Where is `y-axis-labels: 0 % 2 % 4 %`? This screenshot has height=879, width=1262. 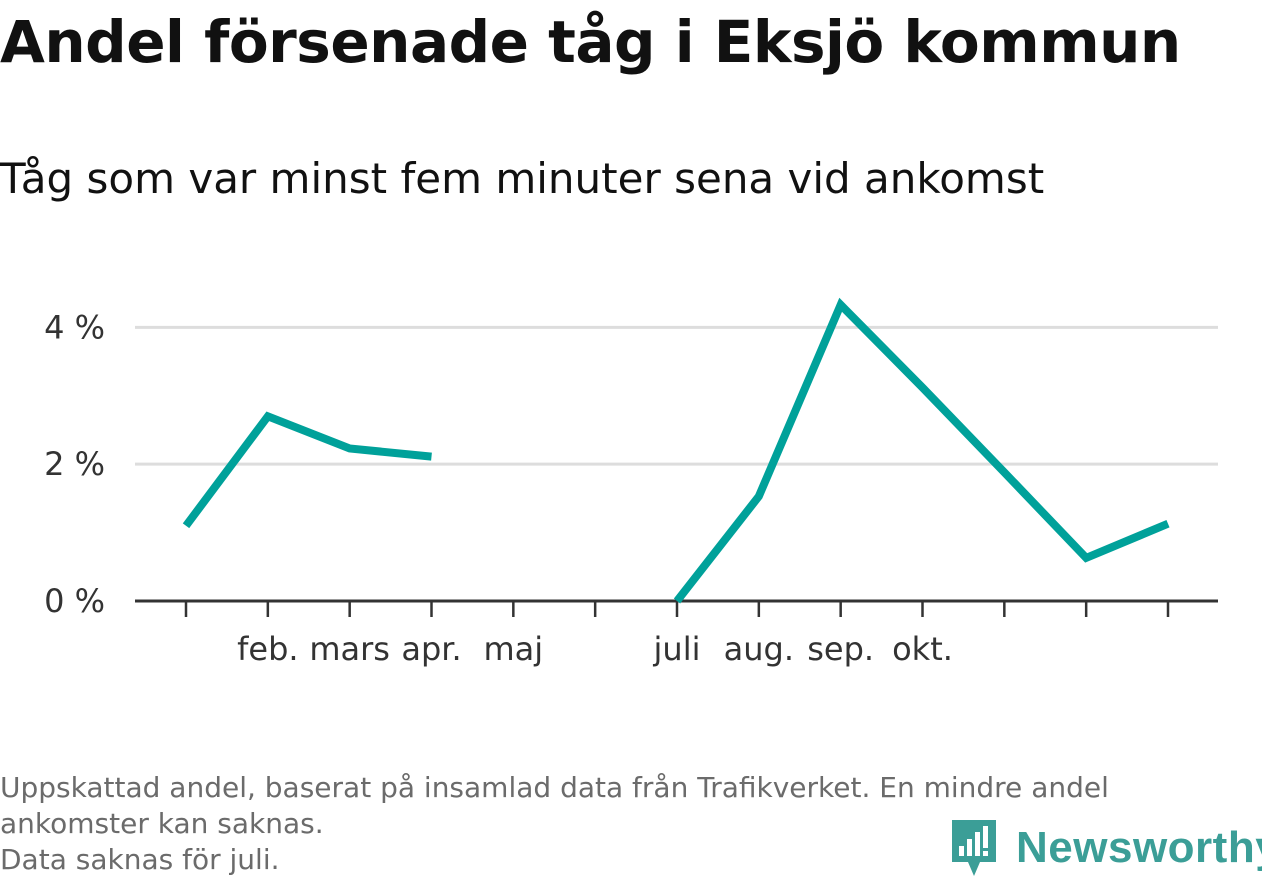
y-axis-labels: 0 % 2 % 4 % is located at coordinates (74, 464).